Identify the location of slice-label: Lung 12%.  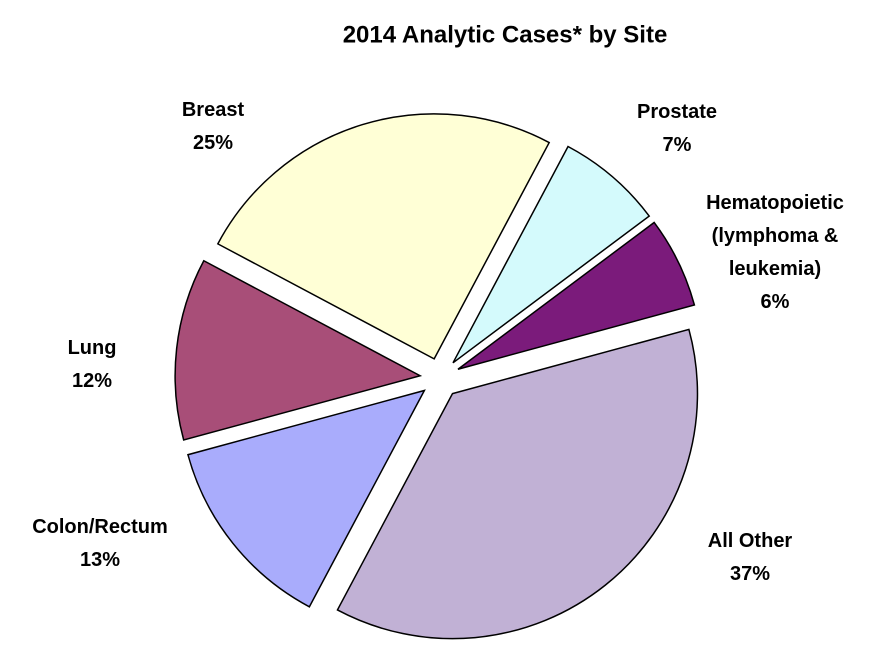
(92, 365).